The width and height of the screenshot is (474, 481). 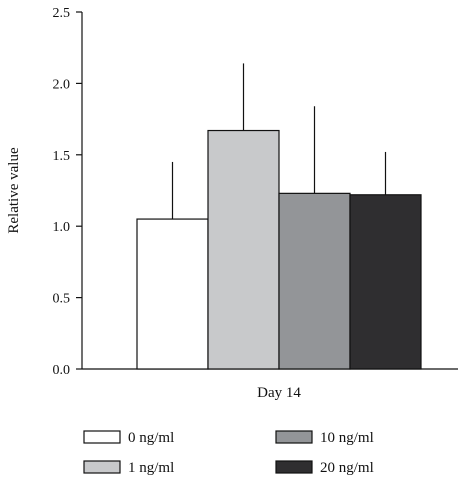 I want to click on legend-label-0ng-ml: 0 ng/ml, so click(x=151, y=438).